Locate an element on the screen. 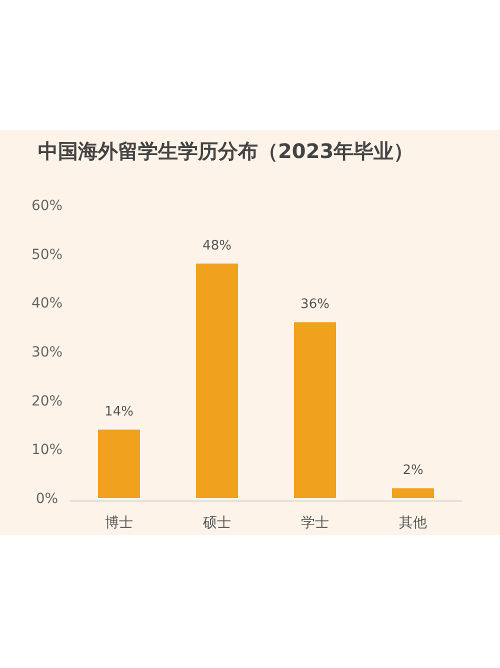 The height and width of the screenshot is (668, 500). data-label: 48% is located at coordinates (217, 246).